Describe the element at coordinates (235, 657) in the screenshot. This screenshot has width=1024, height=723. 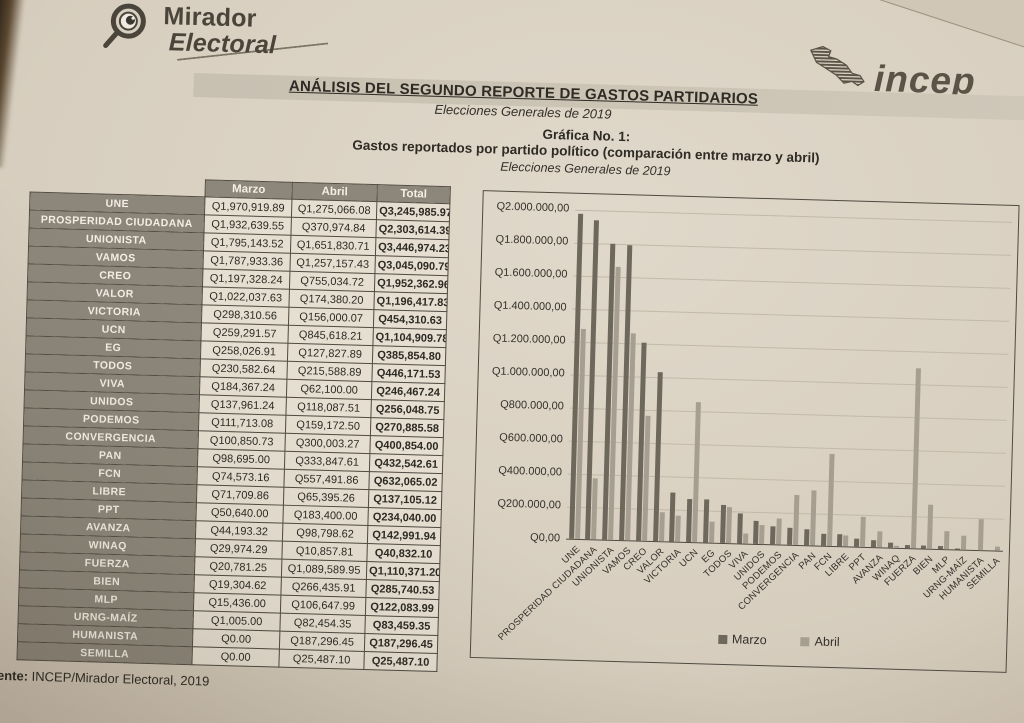
I see `marzo-cell: Q0.00` at that location.